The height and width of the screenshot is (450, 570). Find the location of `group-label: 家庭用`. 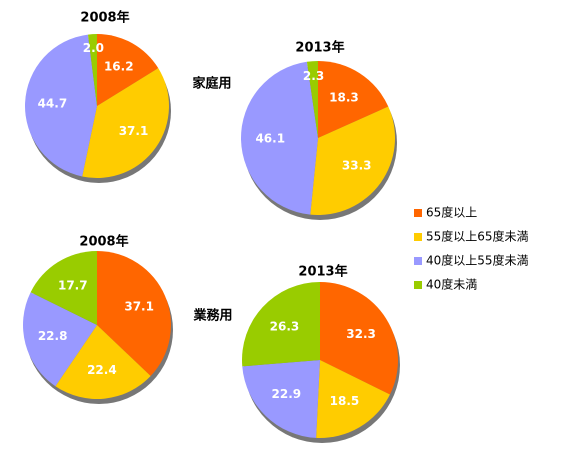

group-label: 家庭用 is located at coordinates (211, 84).